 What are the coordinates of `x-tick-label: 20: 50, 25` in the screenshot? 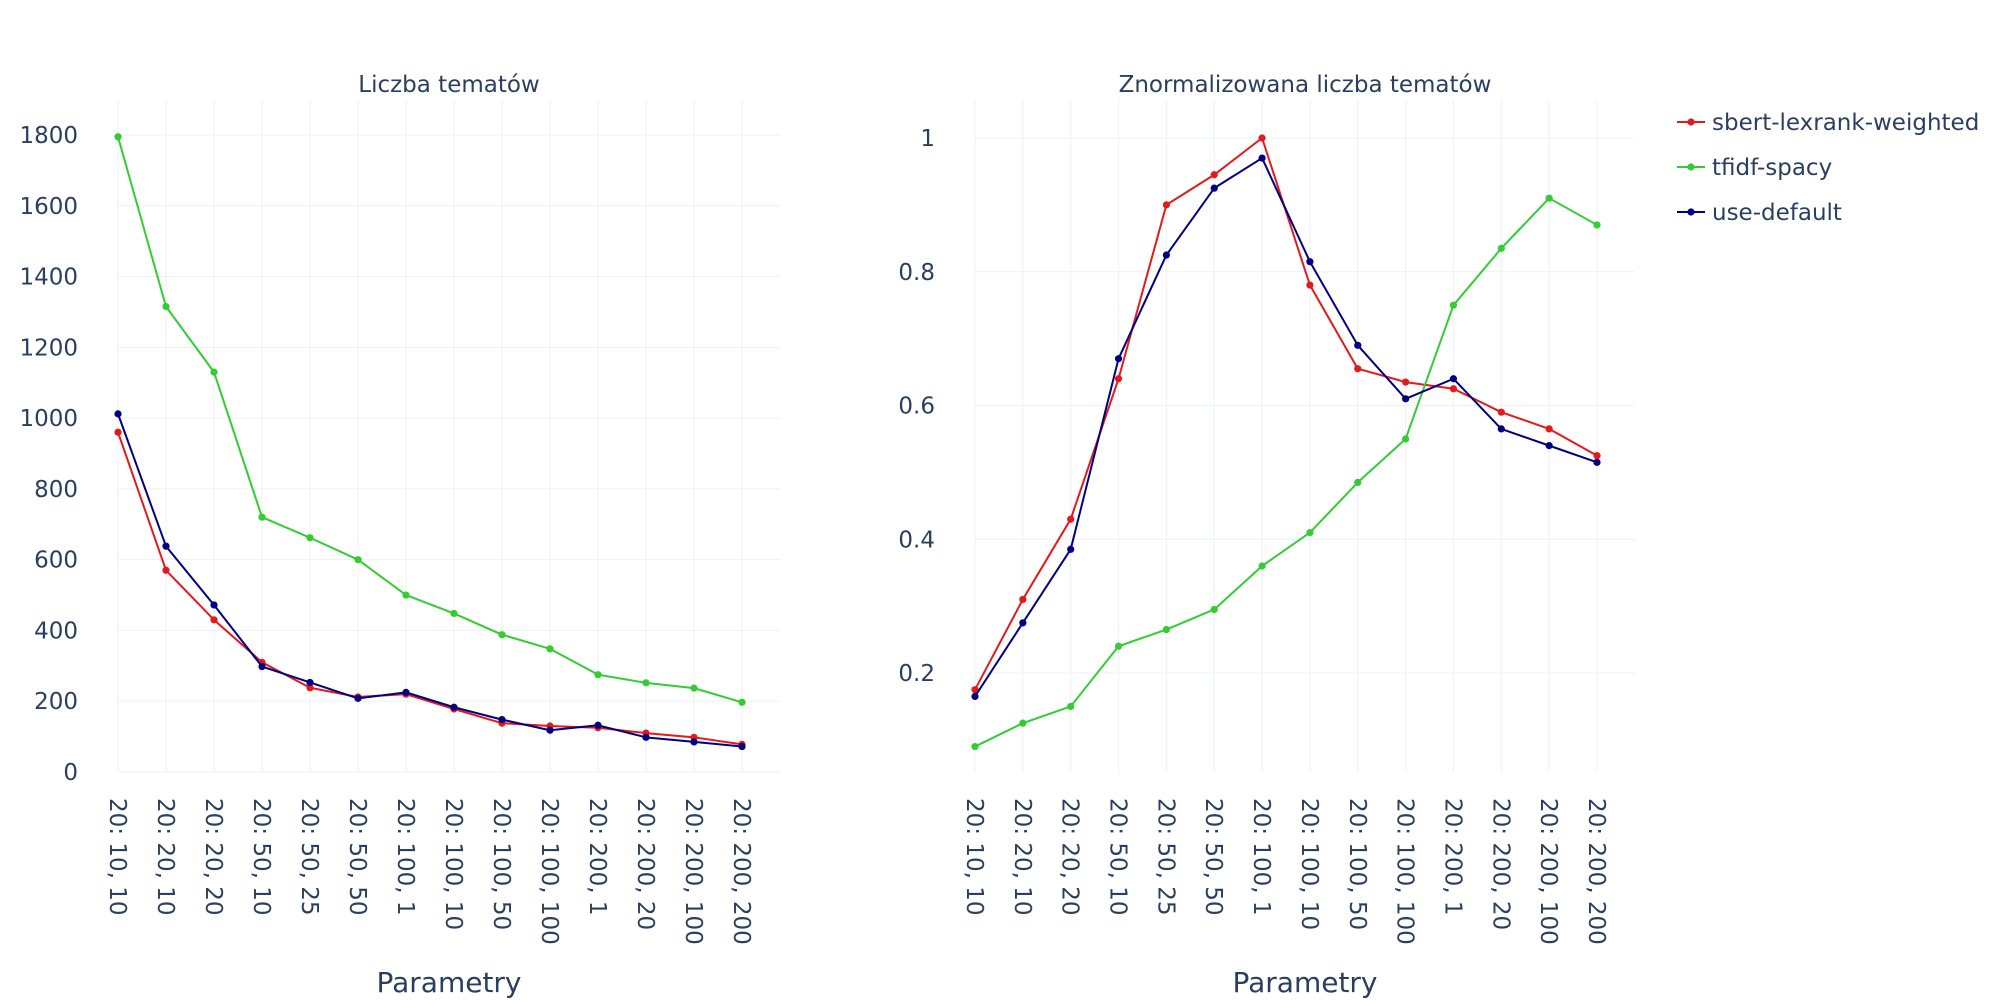 It's located at (309, 856).